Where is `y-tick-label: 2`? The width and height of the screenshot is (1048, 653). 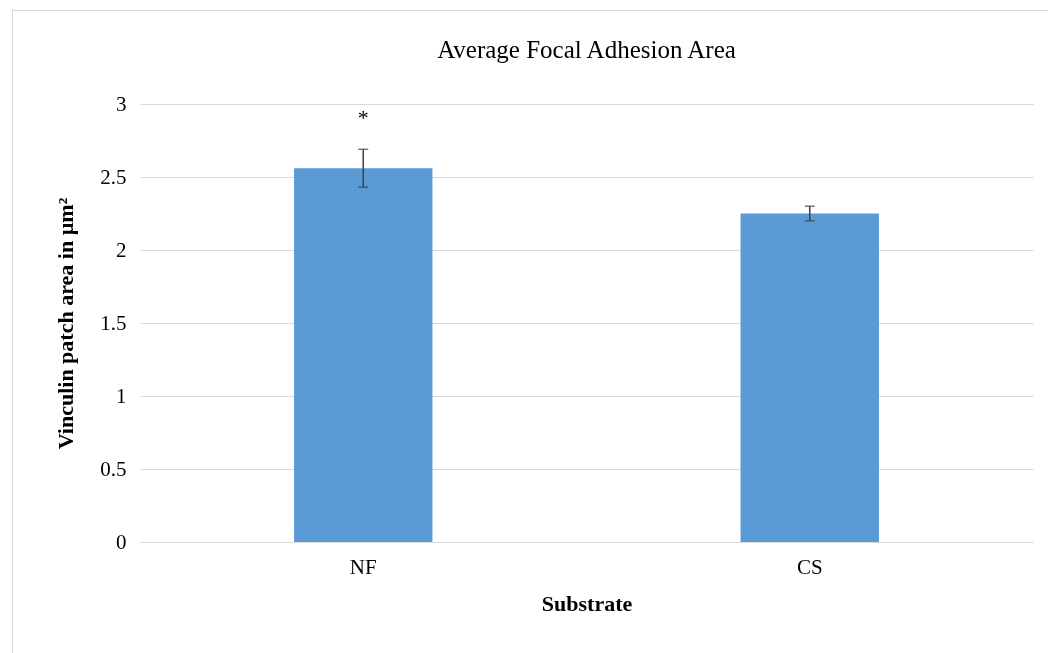 y-tick-label: 2 is located at coordinates (121, 249).